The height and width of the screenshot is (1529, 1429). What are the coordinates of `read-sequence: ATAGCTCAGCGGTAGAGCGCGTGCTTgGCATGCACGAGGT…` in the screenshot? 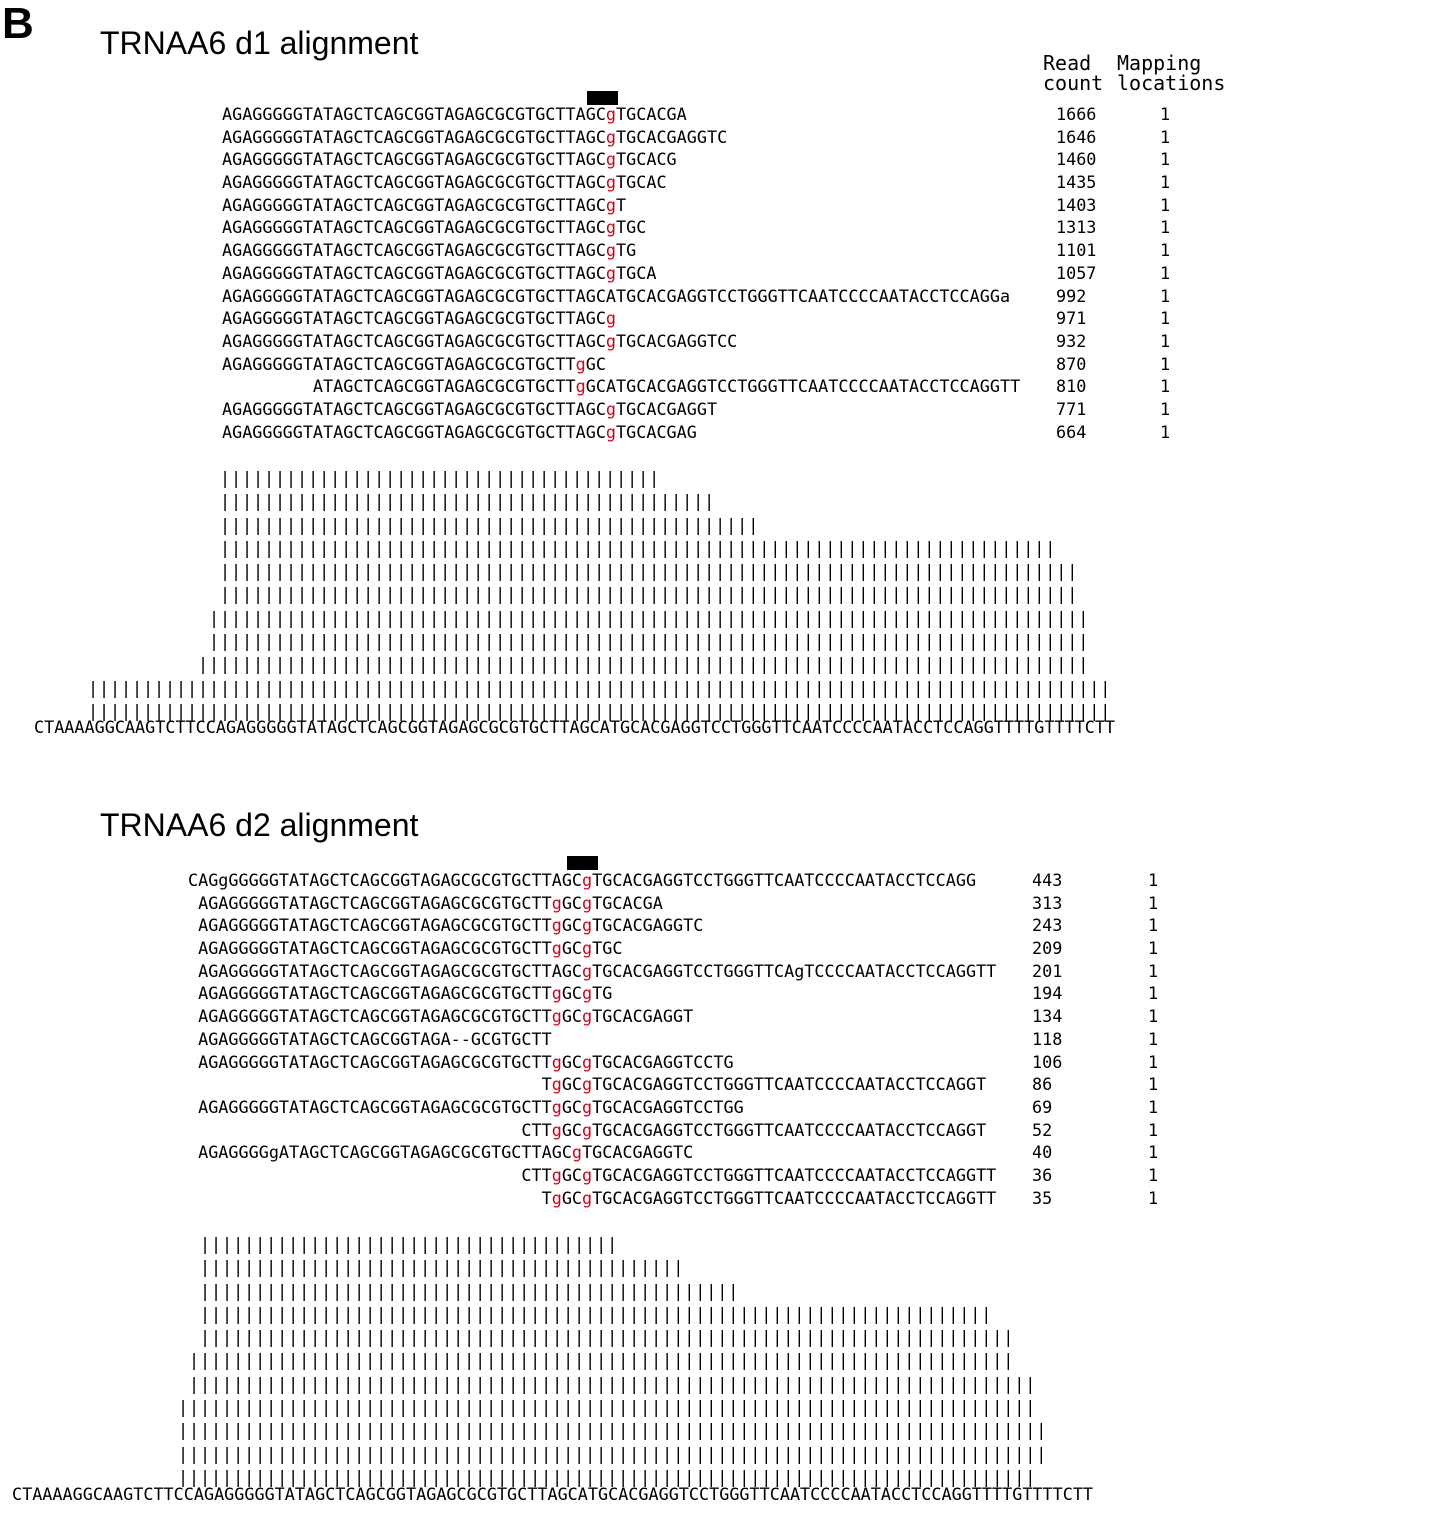 It's located at (621, 386).